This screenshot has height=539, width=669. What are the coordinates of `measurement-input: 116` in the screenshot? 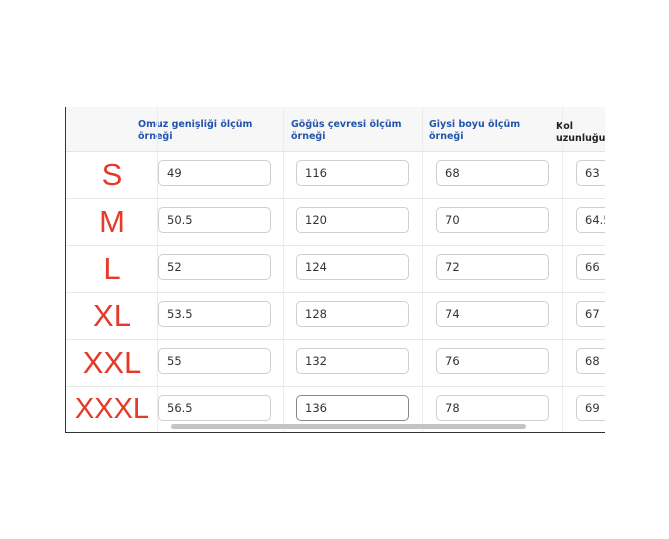 It's located at (352, 173).